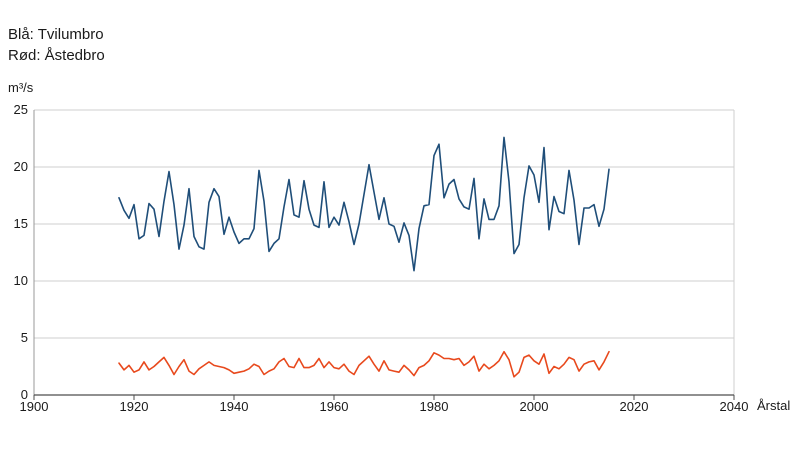 Image resolution: width=800 pixels, height=450 pixels. What do you see at coordinates (434, 406) in the screenshot?
I see `x-tick-label-1980: 1980` at bounding box center [434, 406].